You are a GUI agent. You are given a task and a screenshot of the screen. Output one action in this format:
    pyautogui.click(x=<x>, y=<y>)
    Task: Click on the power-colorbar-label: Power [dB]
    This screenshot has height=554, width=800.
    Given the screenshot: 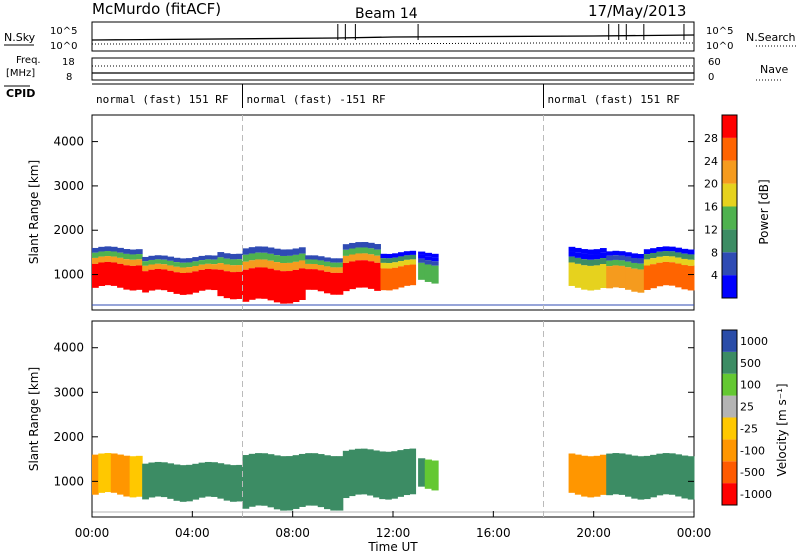 What is the action you would take?
    pyautogui.click(x=764, y=211)
    